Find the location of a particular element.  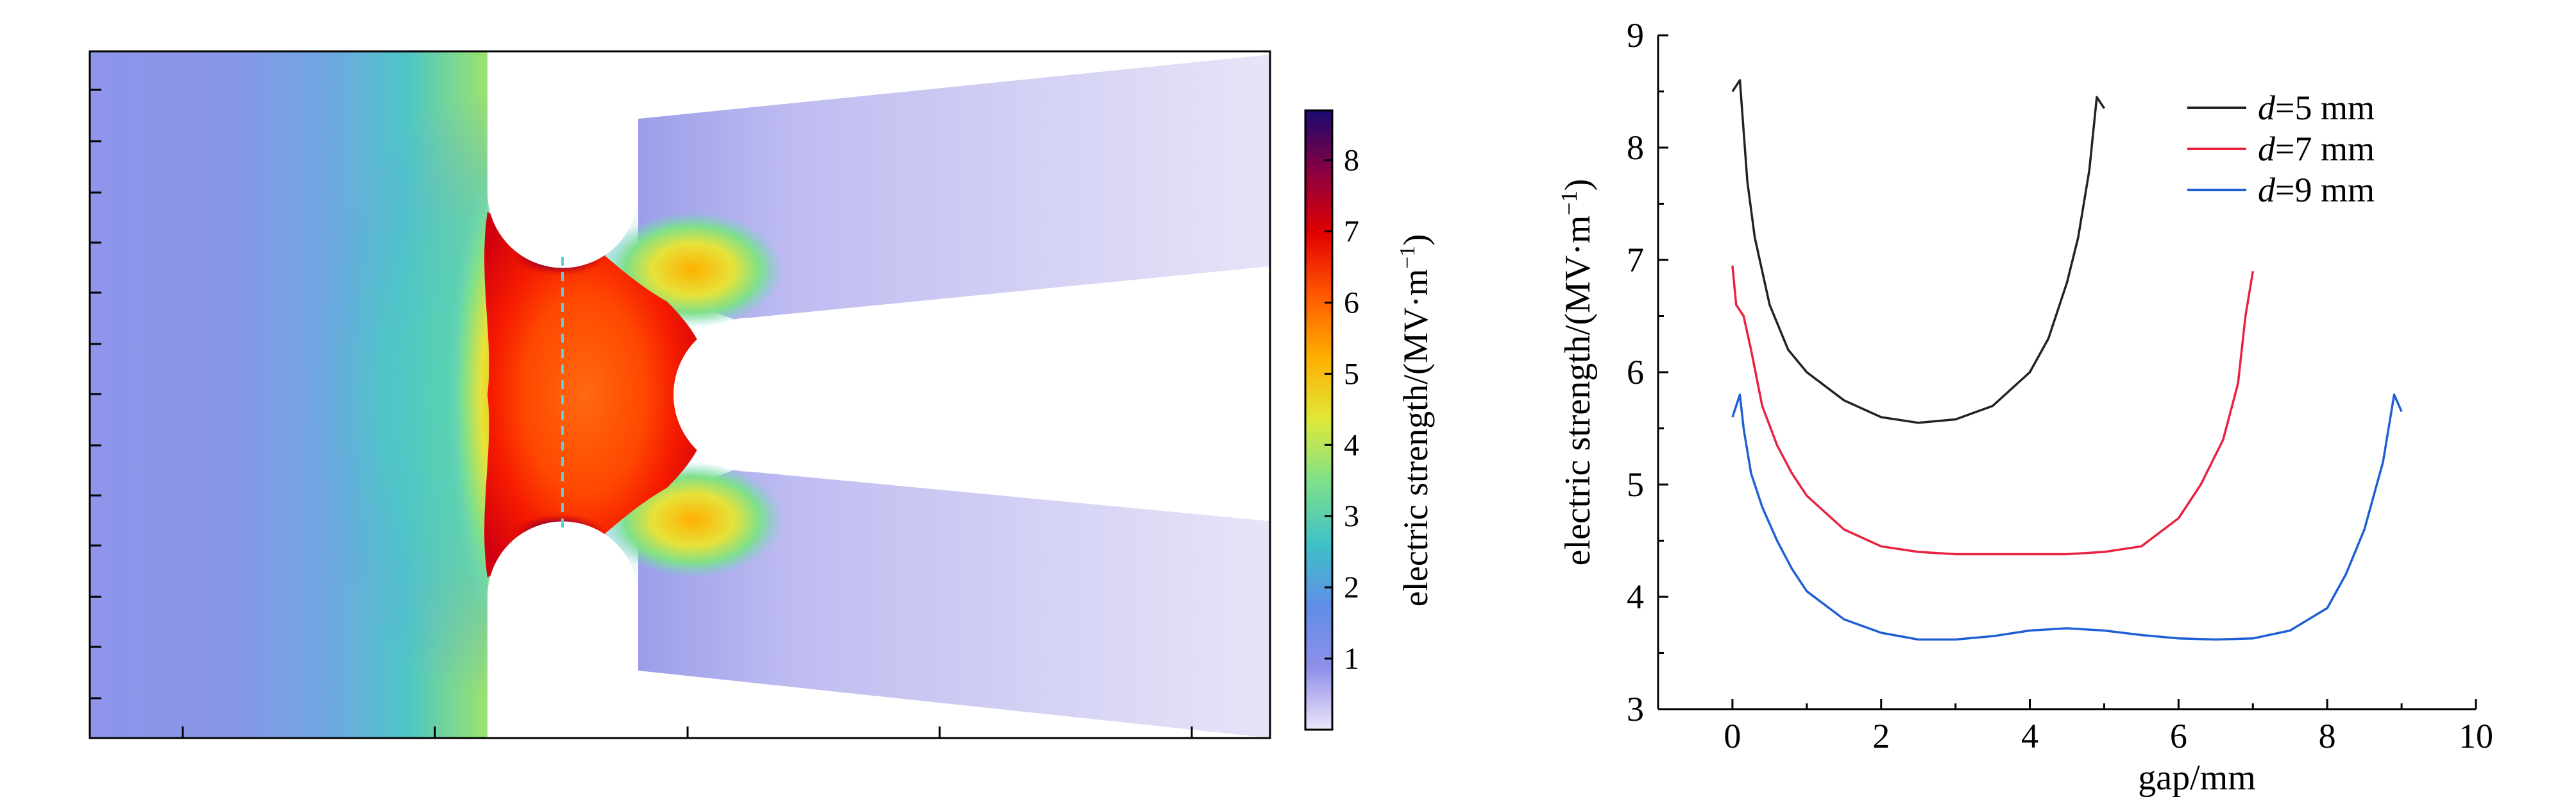

map-left-ticks is located at coordinates (95, 394).